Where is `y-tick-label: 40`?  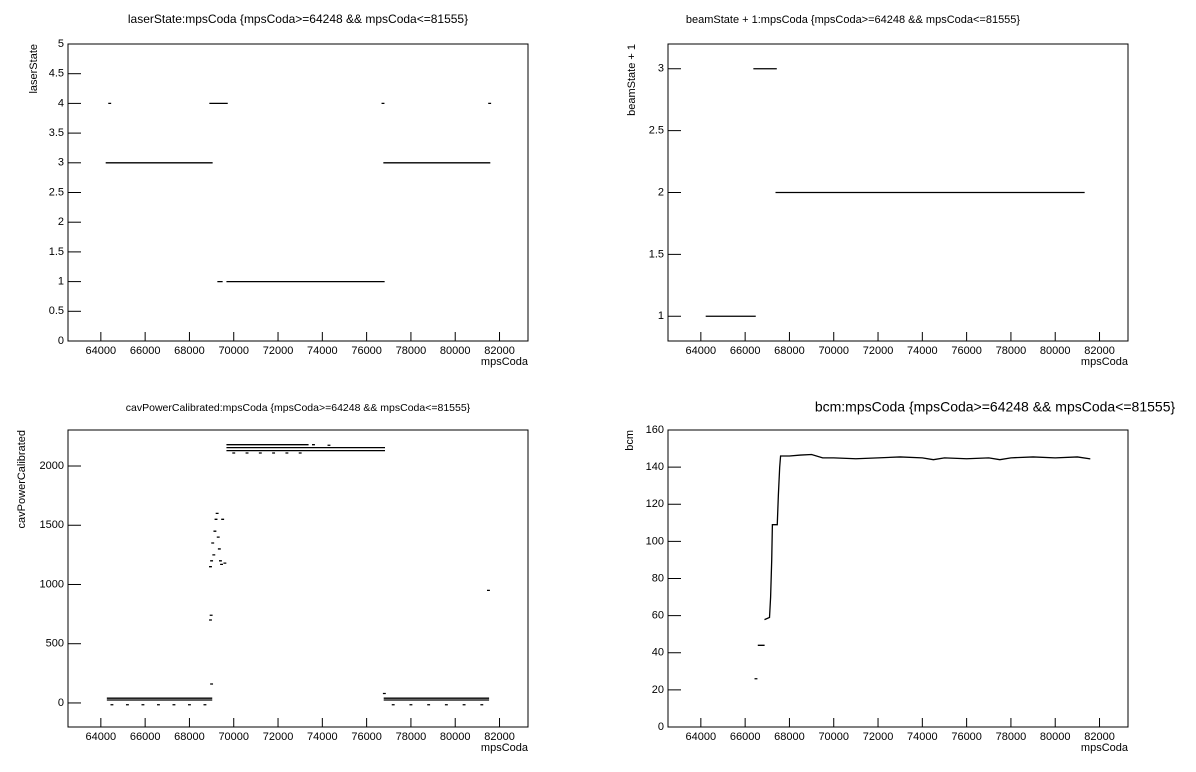
y-tick-label: 40 is located at coordinates (658, 653).